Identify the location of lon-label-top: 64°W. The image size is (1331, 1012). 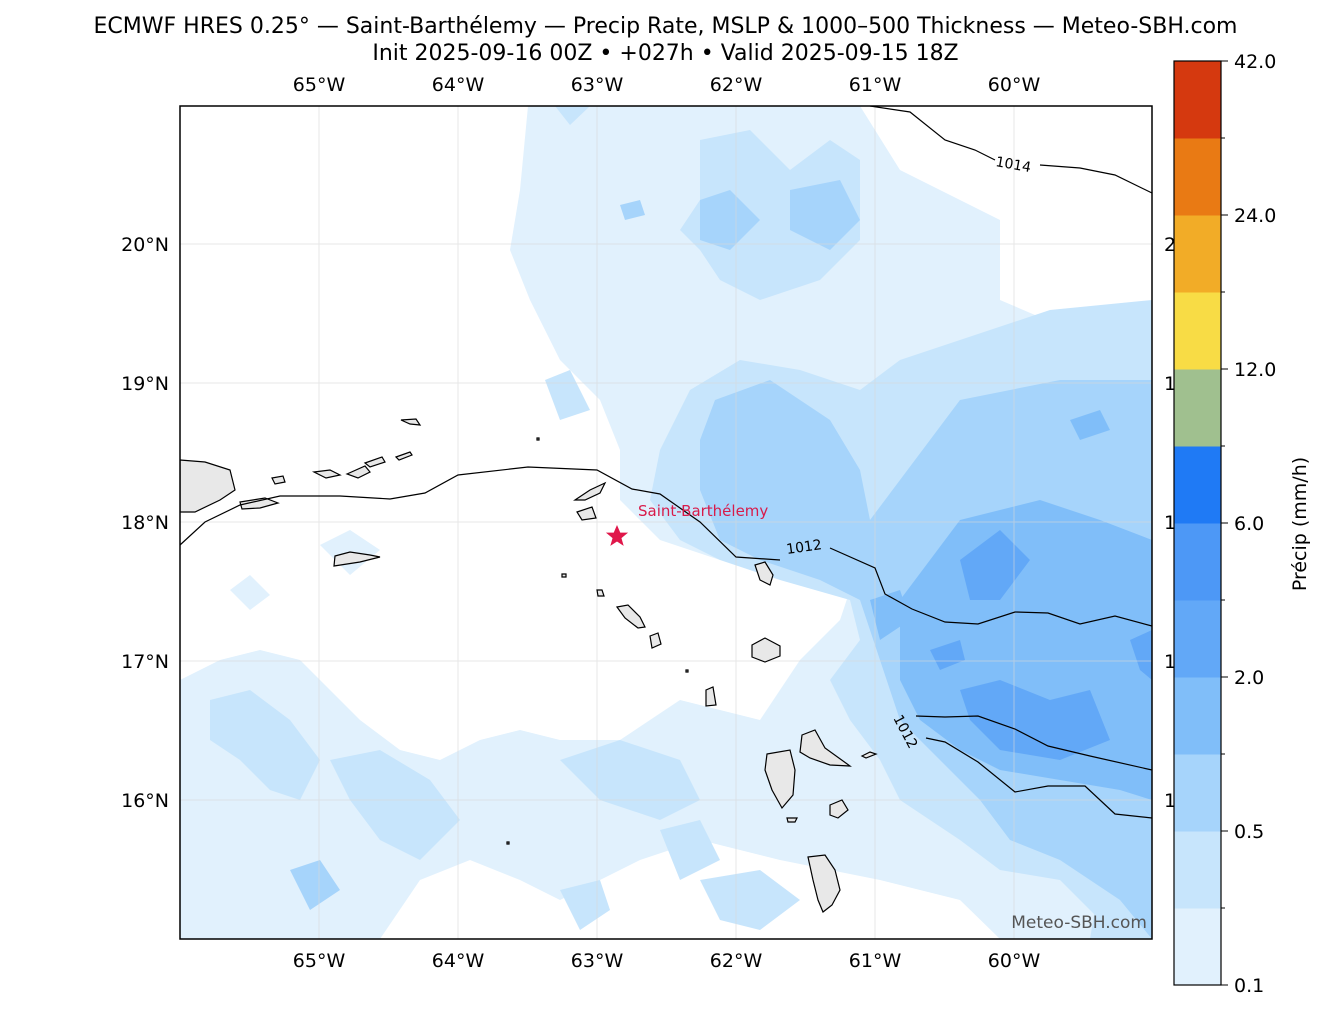
(458, 85).